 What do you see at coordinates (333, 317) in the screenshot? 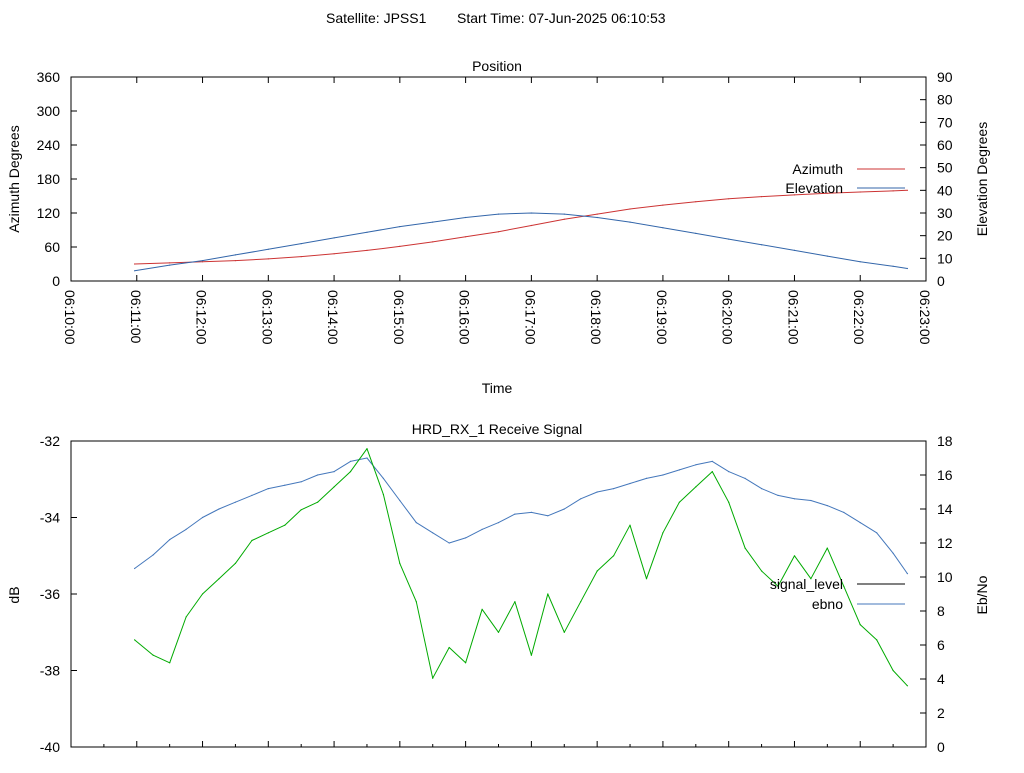
I see `x-tick-label: 06:14:00` at bounding box center [333, 317].